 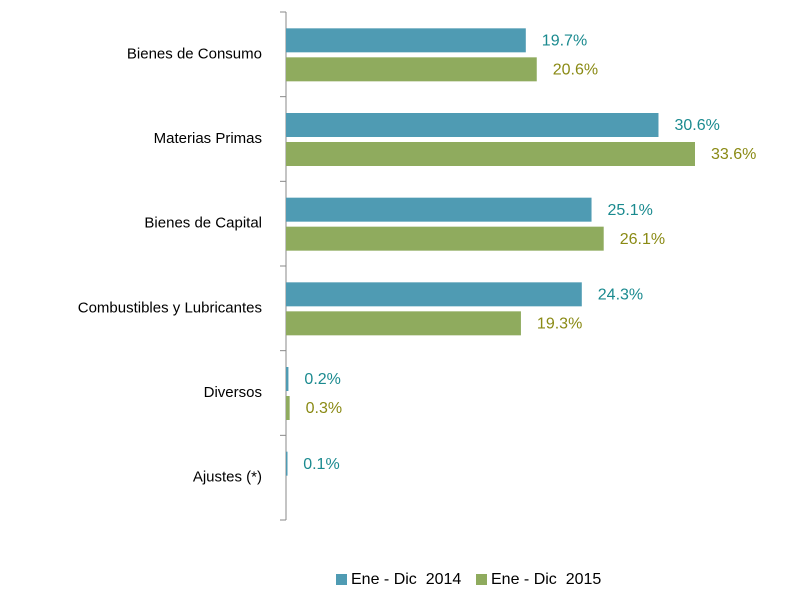 What do you see at coordinates (321, 464) in the screenshot?
I see `value-label: 0.1%` at bounding box center [321, 464].